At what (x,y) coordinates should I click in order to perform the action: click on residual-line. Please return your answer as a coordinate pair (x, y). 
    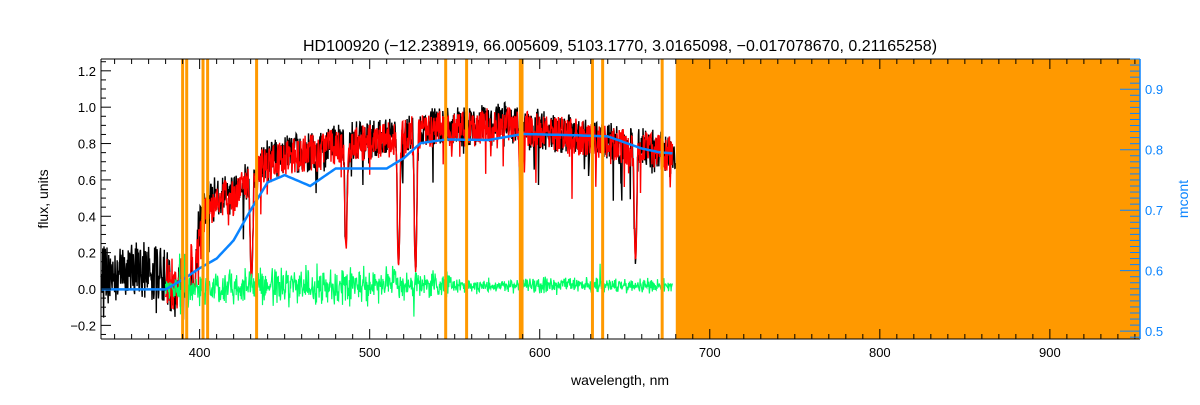
    Looking at the image, I should click on (419, 285).